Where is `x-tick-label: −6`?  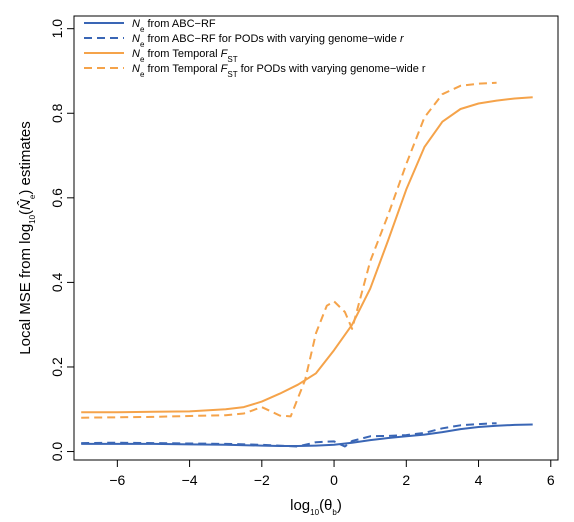 x-tick-label: −6 is located at coordinates (117, 480).